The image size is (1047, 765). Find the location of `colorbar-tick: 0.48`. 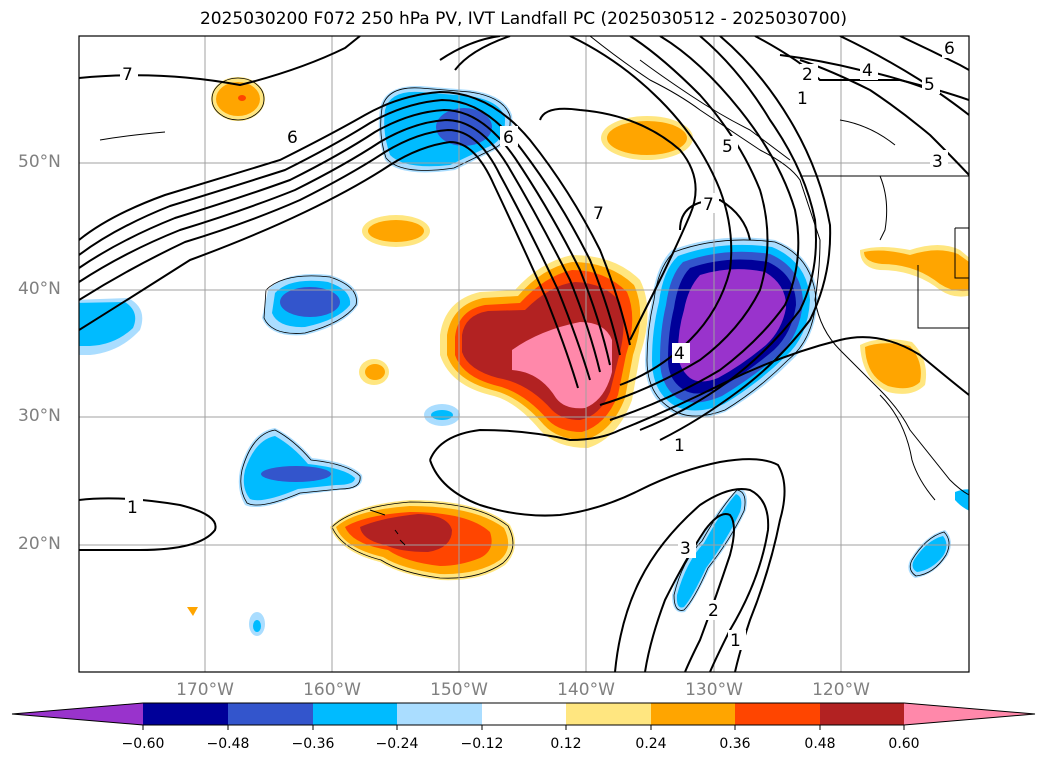

colorbar-tick: 0.48 is located at coordinates (820, 744).